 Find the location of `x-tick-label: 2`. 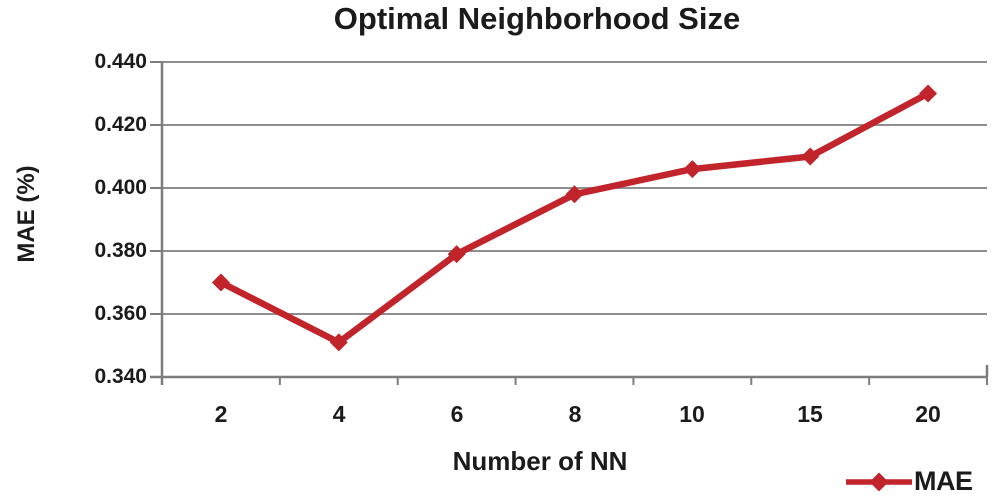

x-tick-label: 2 is located at coordinates (221, 414).